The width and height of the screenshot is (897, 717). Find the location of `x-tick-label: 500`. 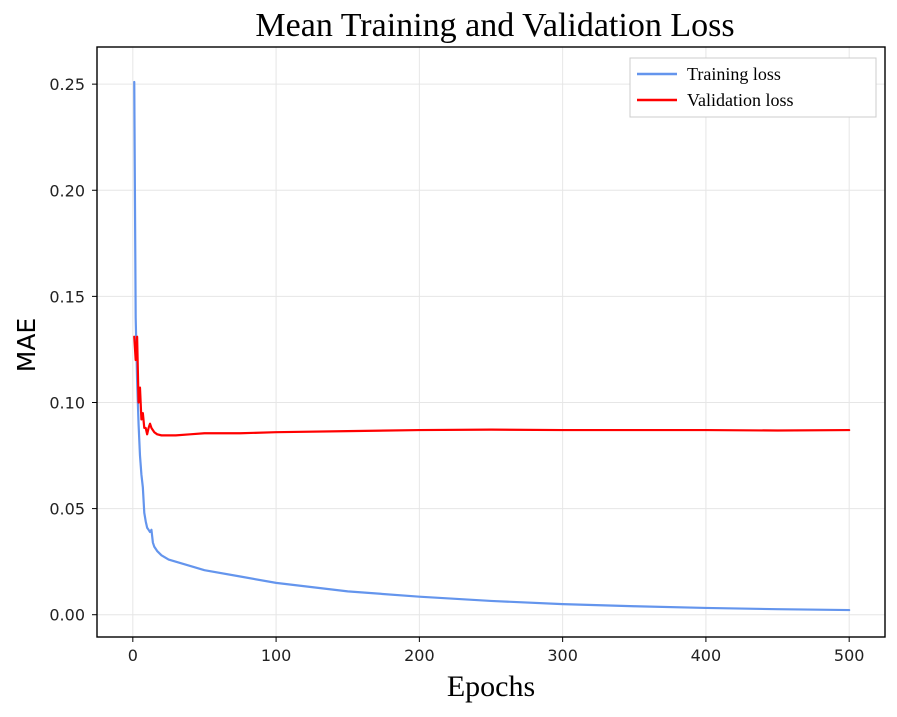

x-tick-label: 500 is located at coordinates (849, 655).